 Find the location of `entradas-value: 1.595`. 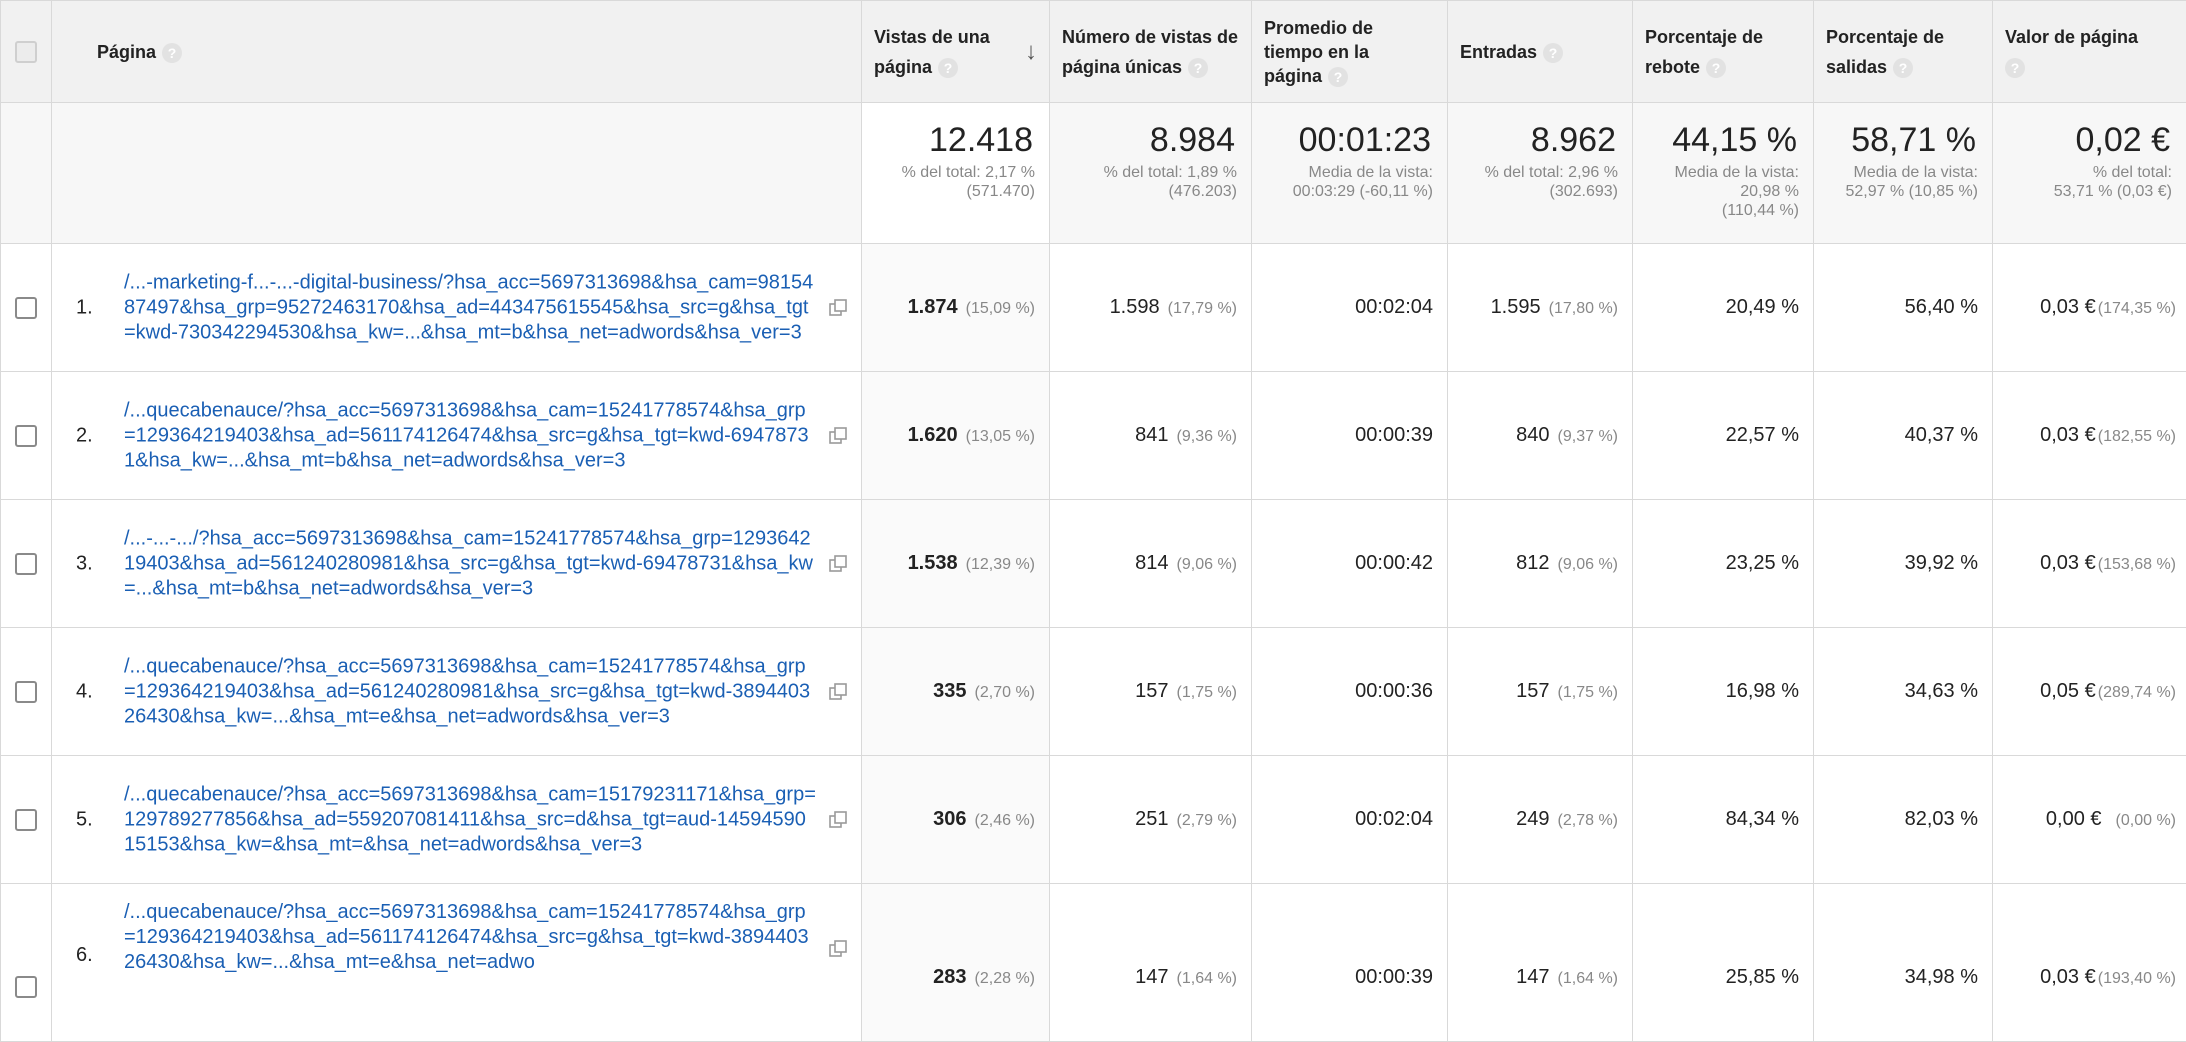

entradas-value: 1.595 is located at coordinates (1516, 307).